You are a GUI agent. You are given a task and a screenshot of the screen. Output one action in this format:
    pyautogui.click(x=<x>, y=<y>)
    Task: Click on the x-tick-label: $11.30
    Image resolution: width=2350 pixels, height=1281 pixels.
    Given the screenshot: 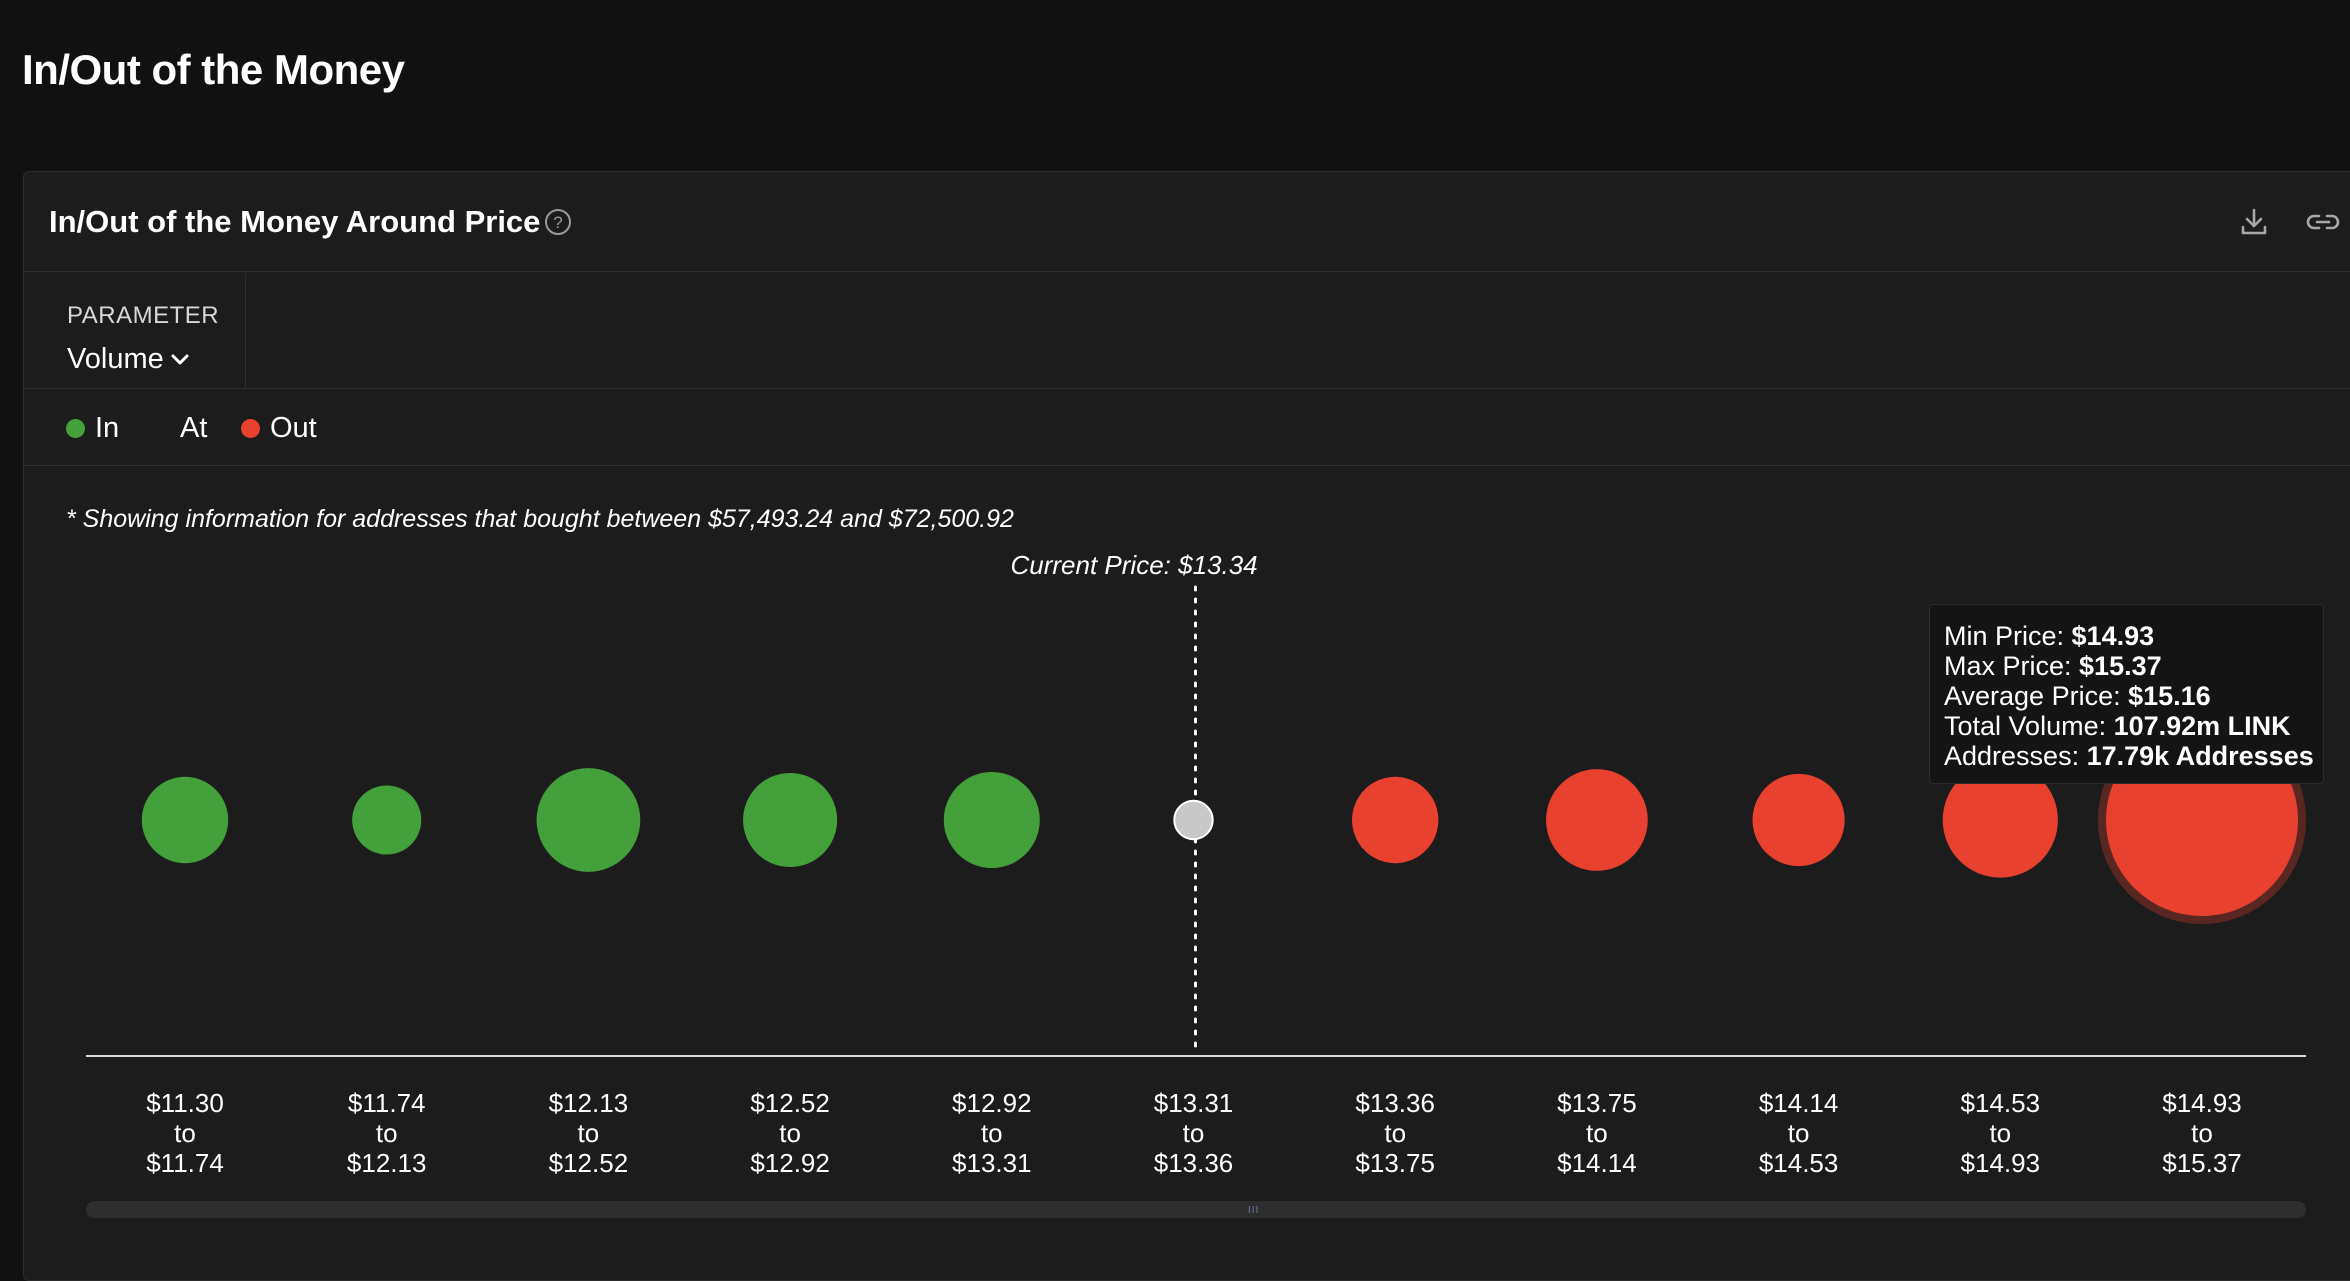 What is the action you would take?
    pyautogui.click(x=185, y=1103)
    